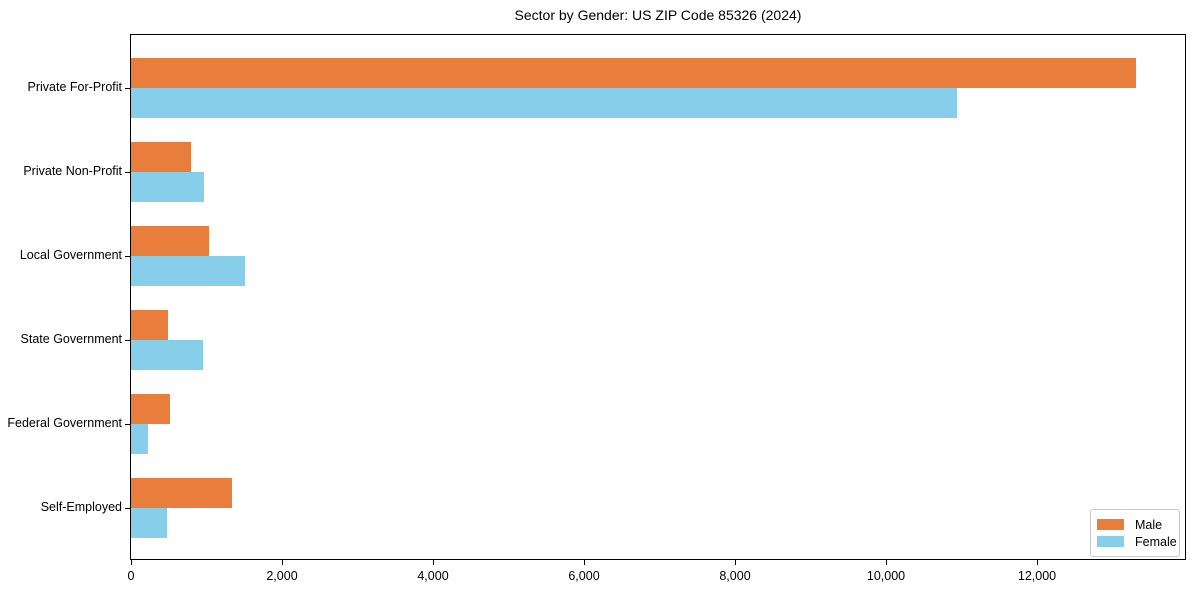  I want to click on legend-swatch-female, so click(1110, 541).